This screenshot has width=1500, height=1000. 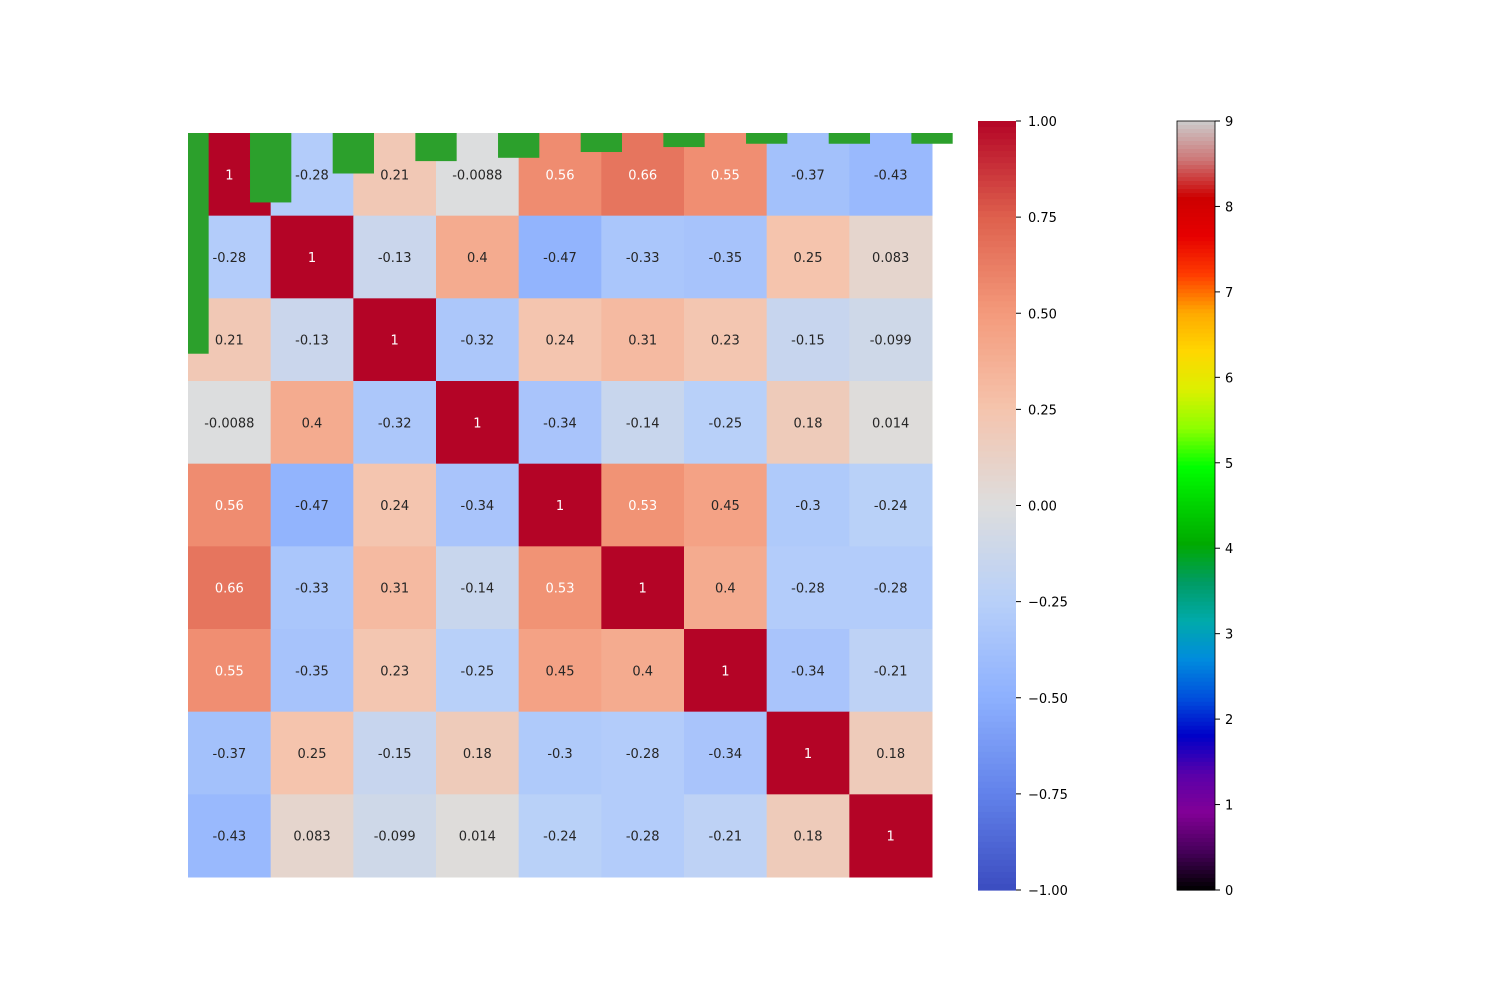 I want to click on cell-label: 0.66, so click(x=229, y=589).